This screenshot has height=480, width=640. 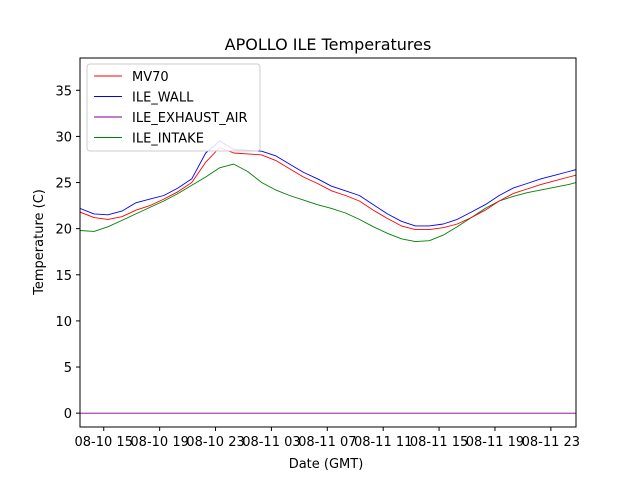 I want to click on y-tick-label: 35, so click(x=63, y=91).